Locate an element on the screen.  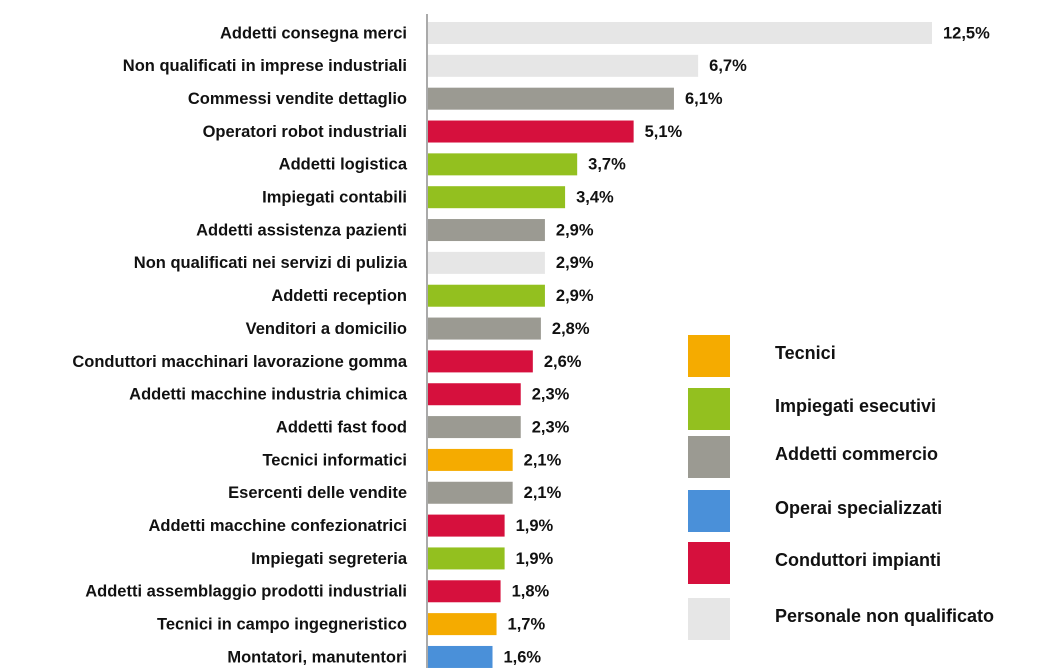
legend-label: Conduttori impianti is located at coordinates (858, 560).